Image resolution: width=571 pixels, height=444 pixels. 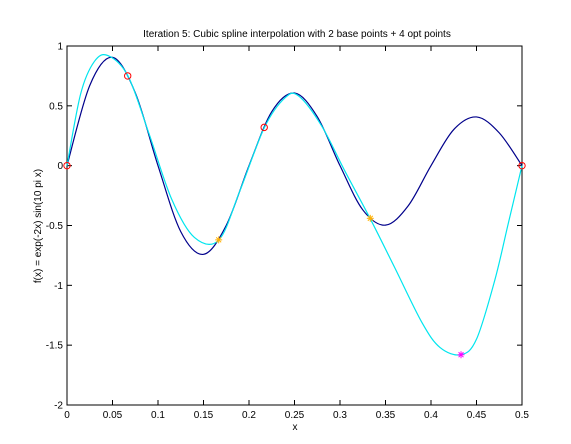 I want to click on x-axis-label: x, so click(x=295, y=427).